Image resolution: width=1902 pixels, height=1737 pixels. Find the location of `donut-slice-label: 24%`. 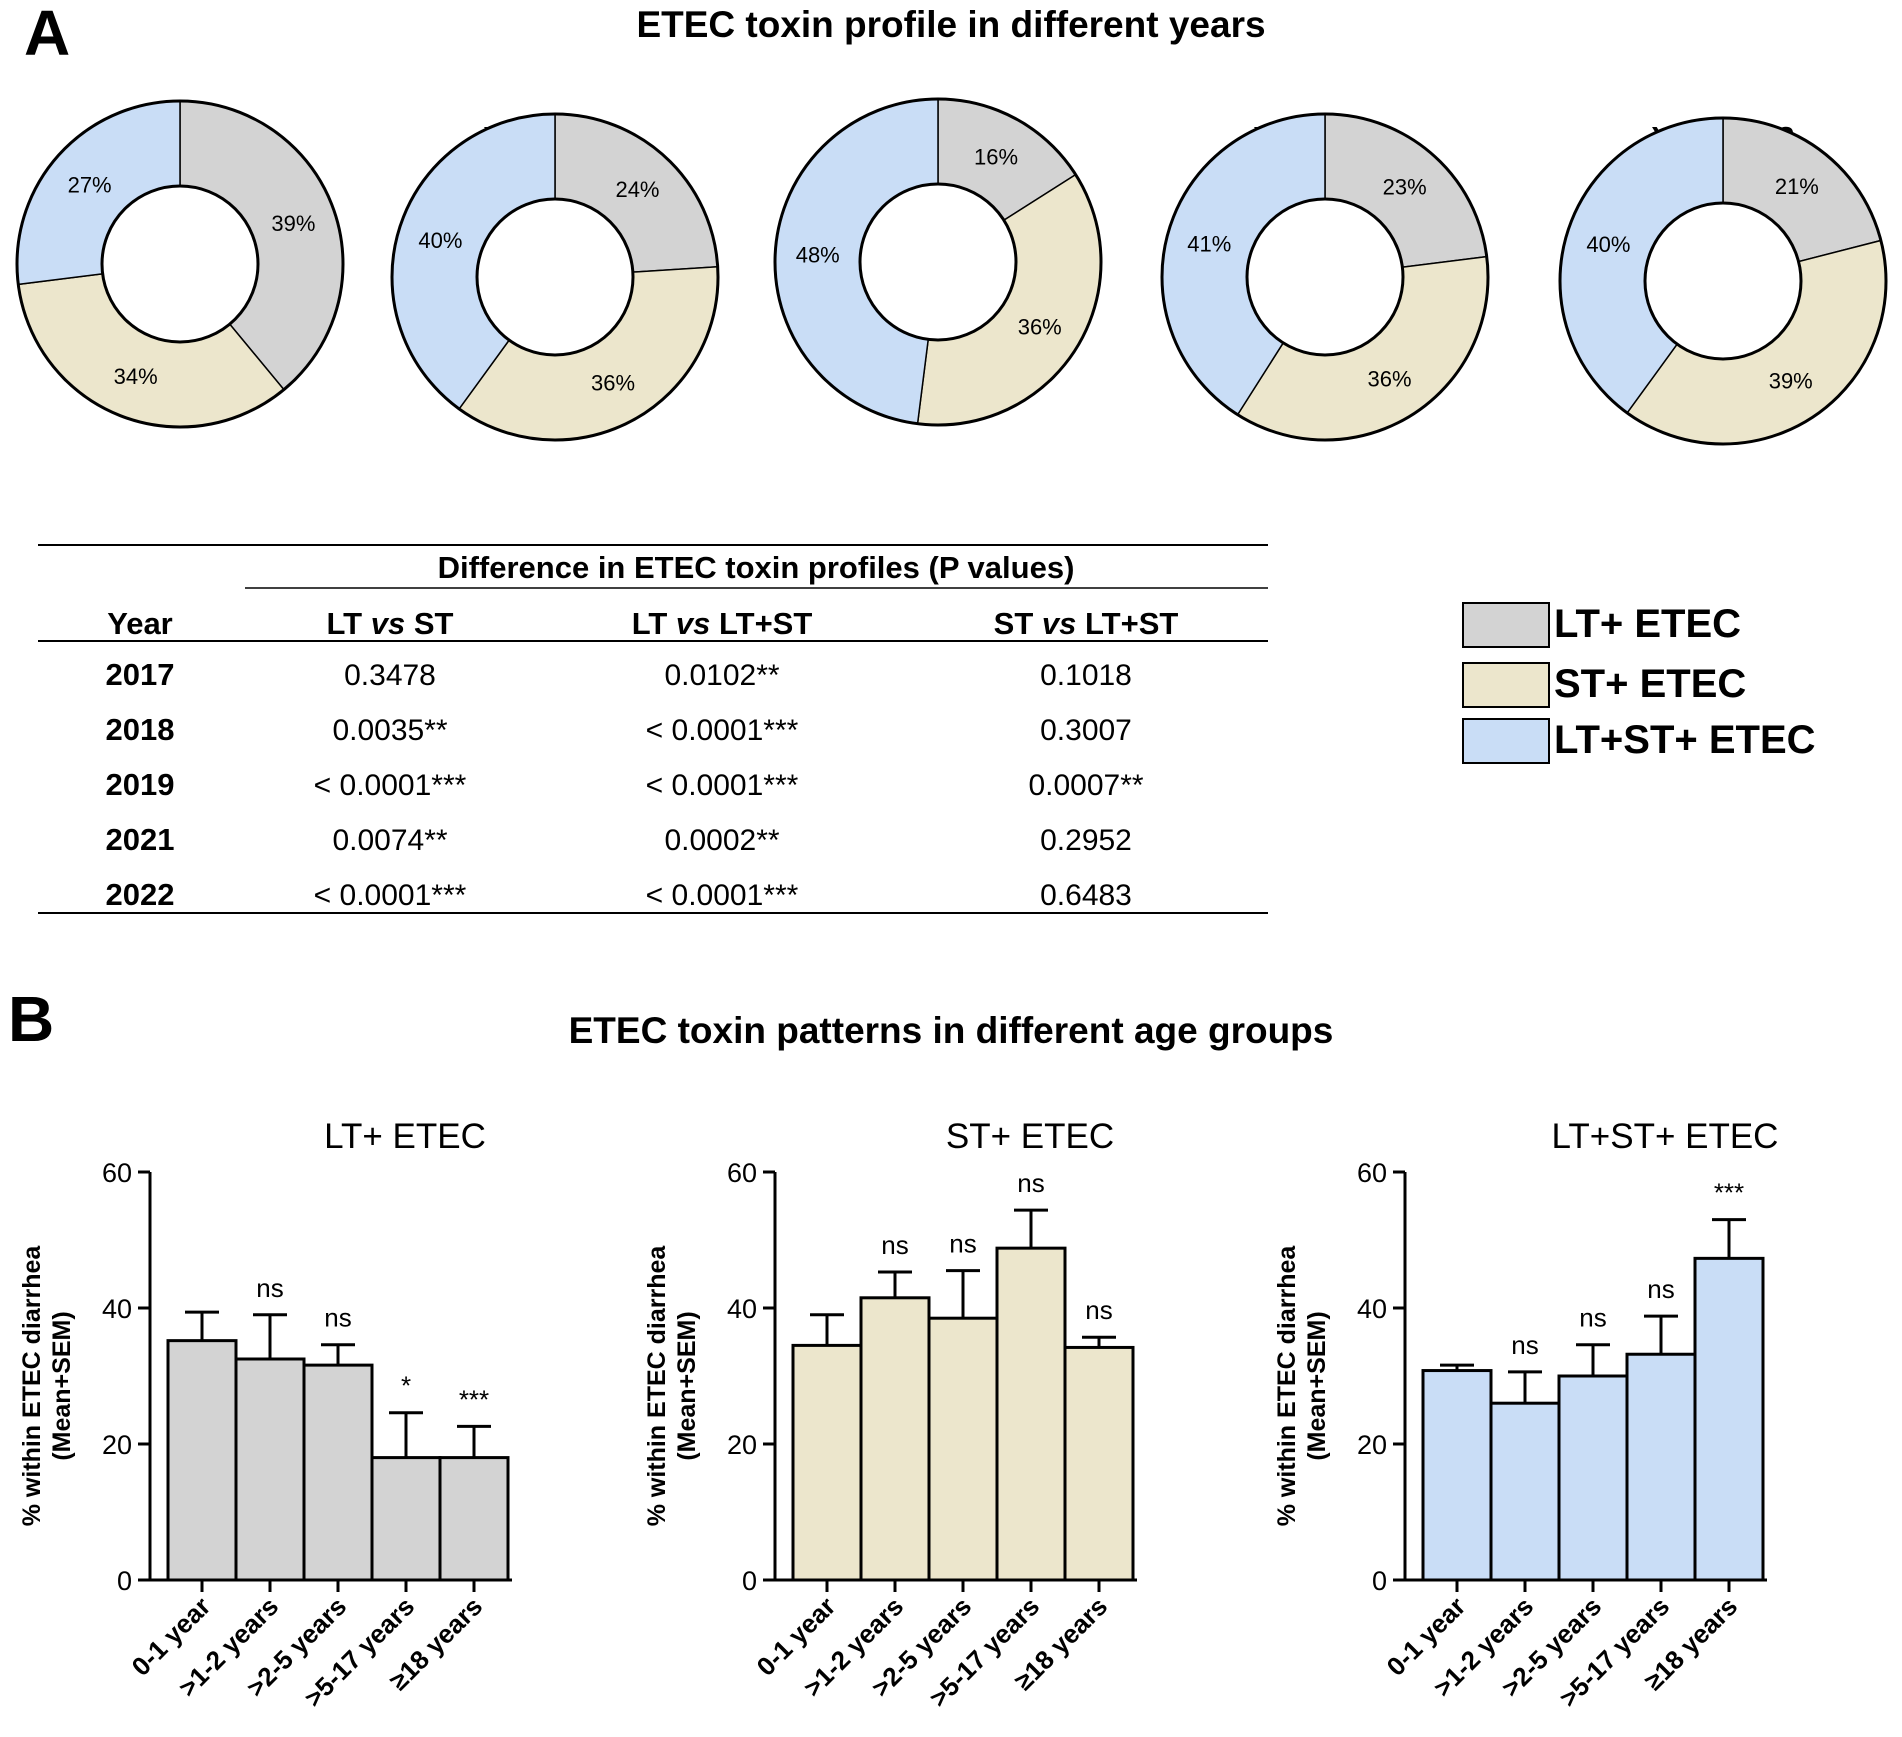

donut-slice-label: 24% is located at coordinates (637, 189).